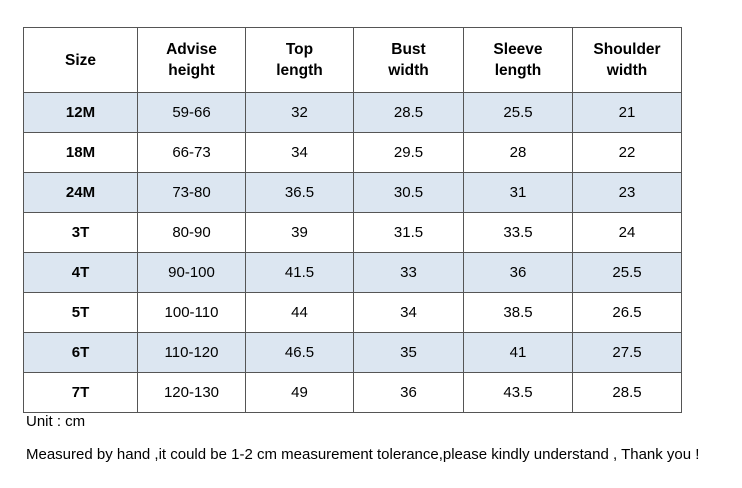 The height and width of the screenshot is (488, 742). I want to click on header-bust-width: Bust width, so click(408, 60).